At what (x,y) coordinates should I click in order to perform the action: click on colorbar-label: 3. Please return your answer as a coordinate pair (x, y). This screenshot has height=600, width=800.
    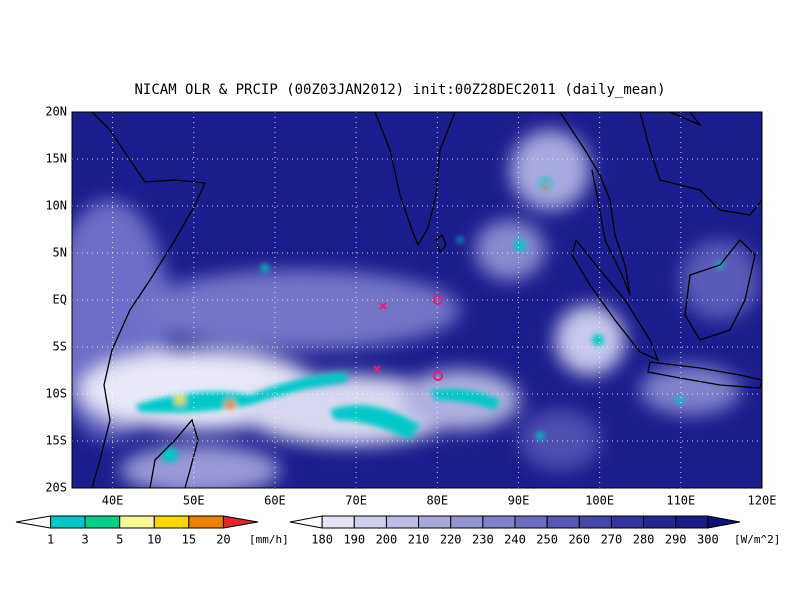
    Looking at the image, I should click on (85, 540).